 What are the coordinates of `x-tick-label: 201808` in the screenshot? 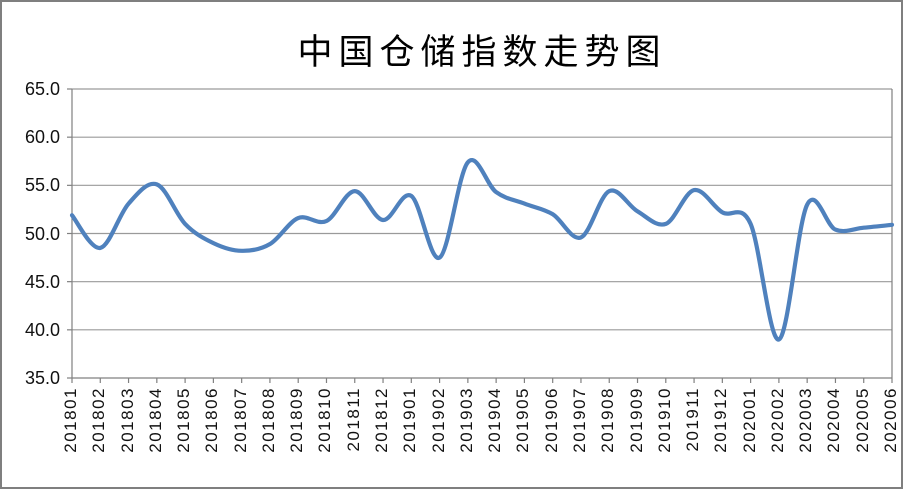 It's located at (268, 420).